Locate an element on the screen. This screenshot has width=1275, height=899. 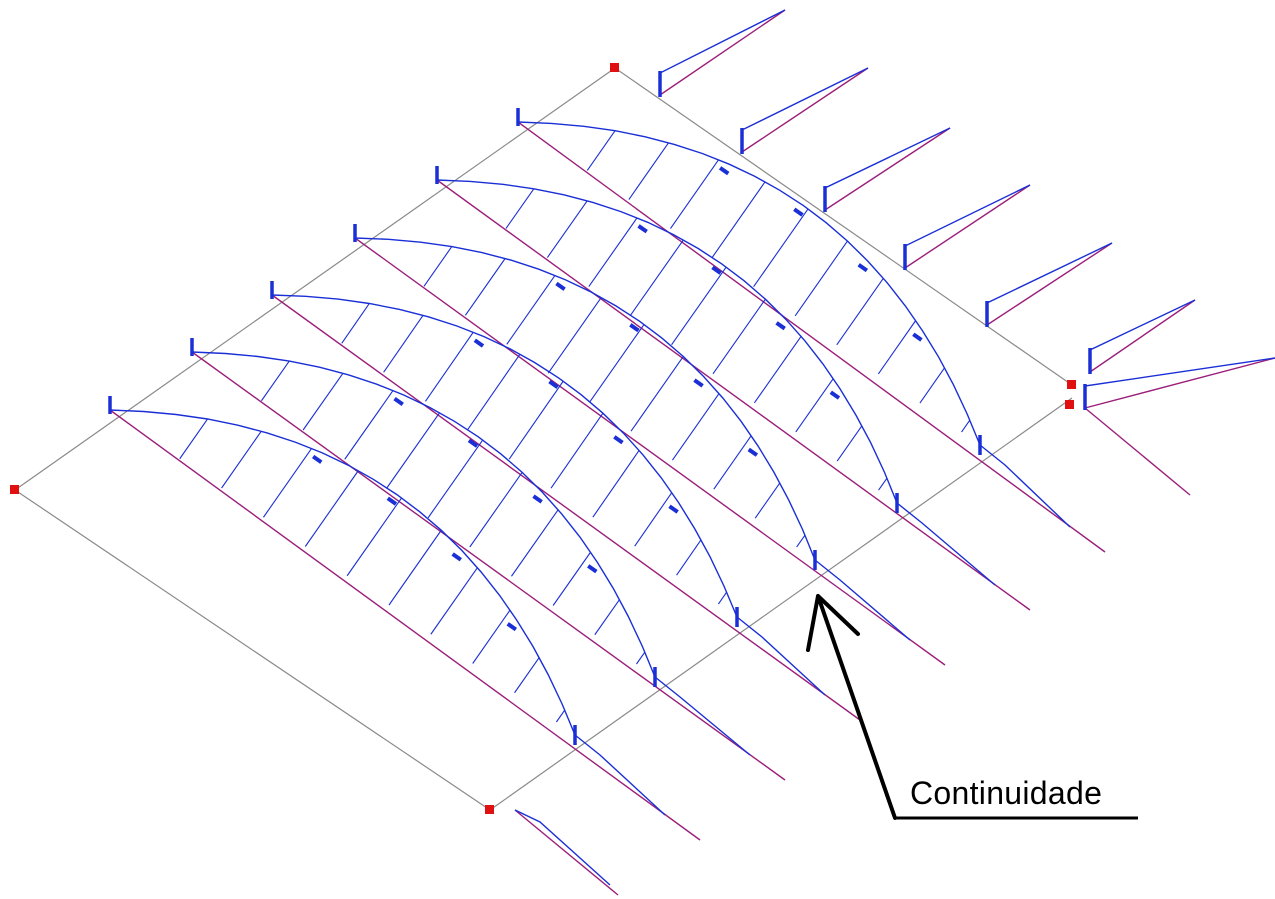
grid-line is located at coordinates (252, 650).